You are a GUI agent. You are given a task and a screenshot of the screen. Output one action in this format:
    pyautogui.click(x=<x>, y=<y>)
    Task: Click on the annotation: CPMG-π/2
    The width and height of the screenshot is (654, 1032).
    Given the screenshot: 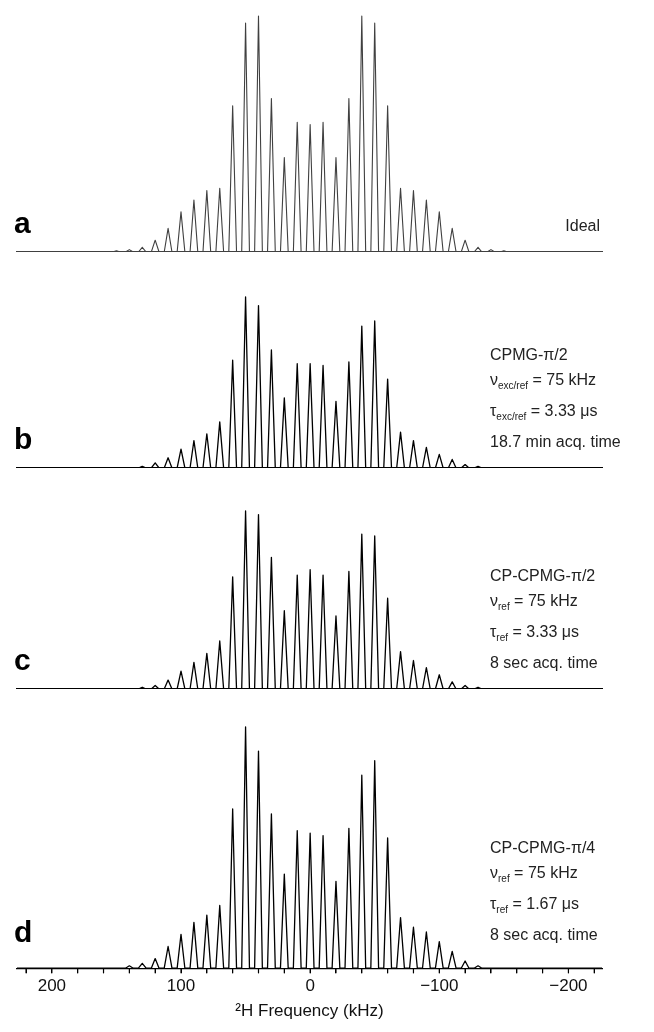 What is the action you would take?
    pyautogui.click(x=529, y=354)
    